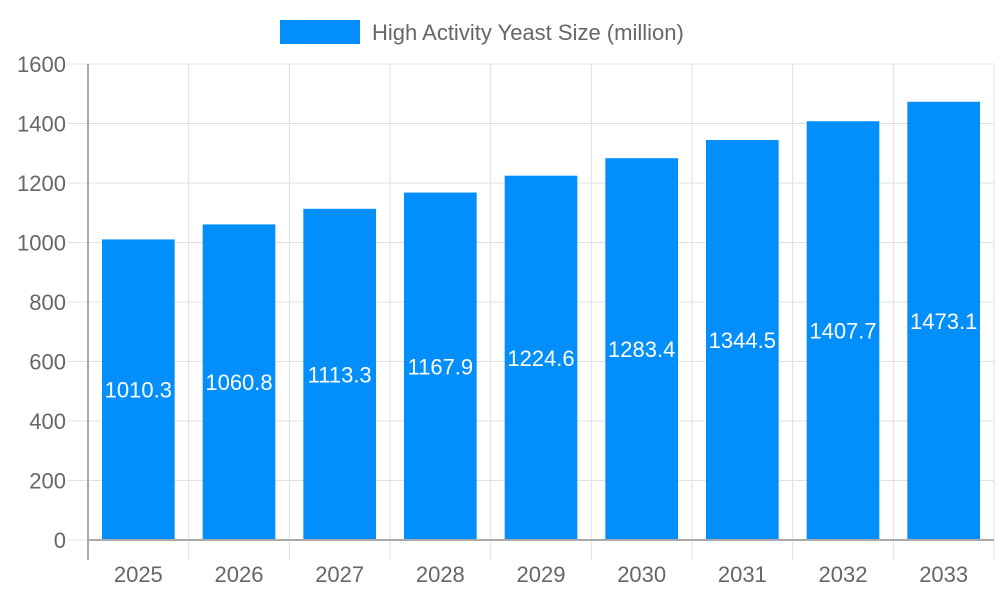 The width and height of the screenshot is (1000, 605). I want to click on data-label-2028: 1167.9, so click(441, 366).